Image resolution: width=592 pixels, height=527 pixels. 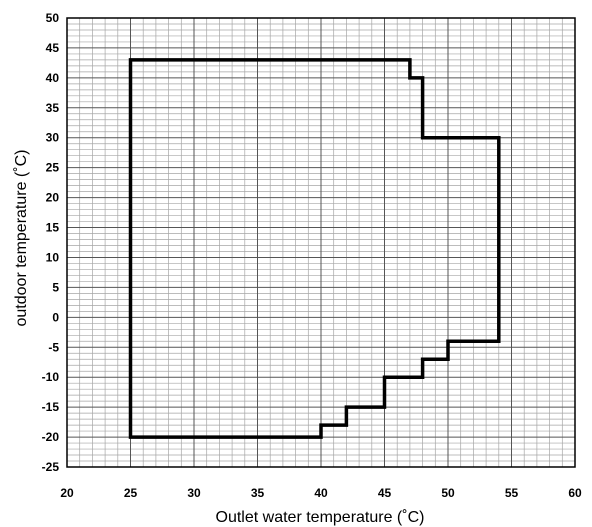 I want to click on y-tick-label: 20, so click(x=53, y=198).